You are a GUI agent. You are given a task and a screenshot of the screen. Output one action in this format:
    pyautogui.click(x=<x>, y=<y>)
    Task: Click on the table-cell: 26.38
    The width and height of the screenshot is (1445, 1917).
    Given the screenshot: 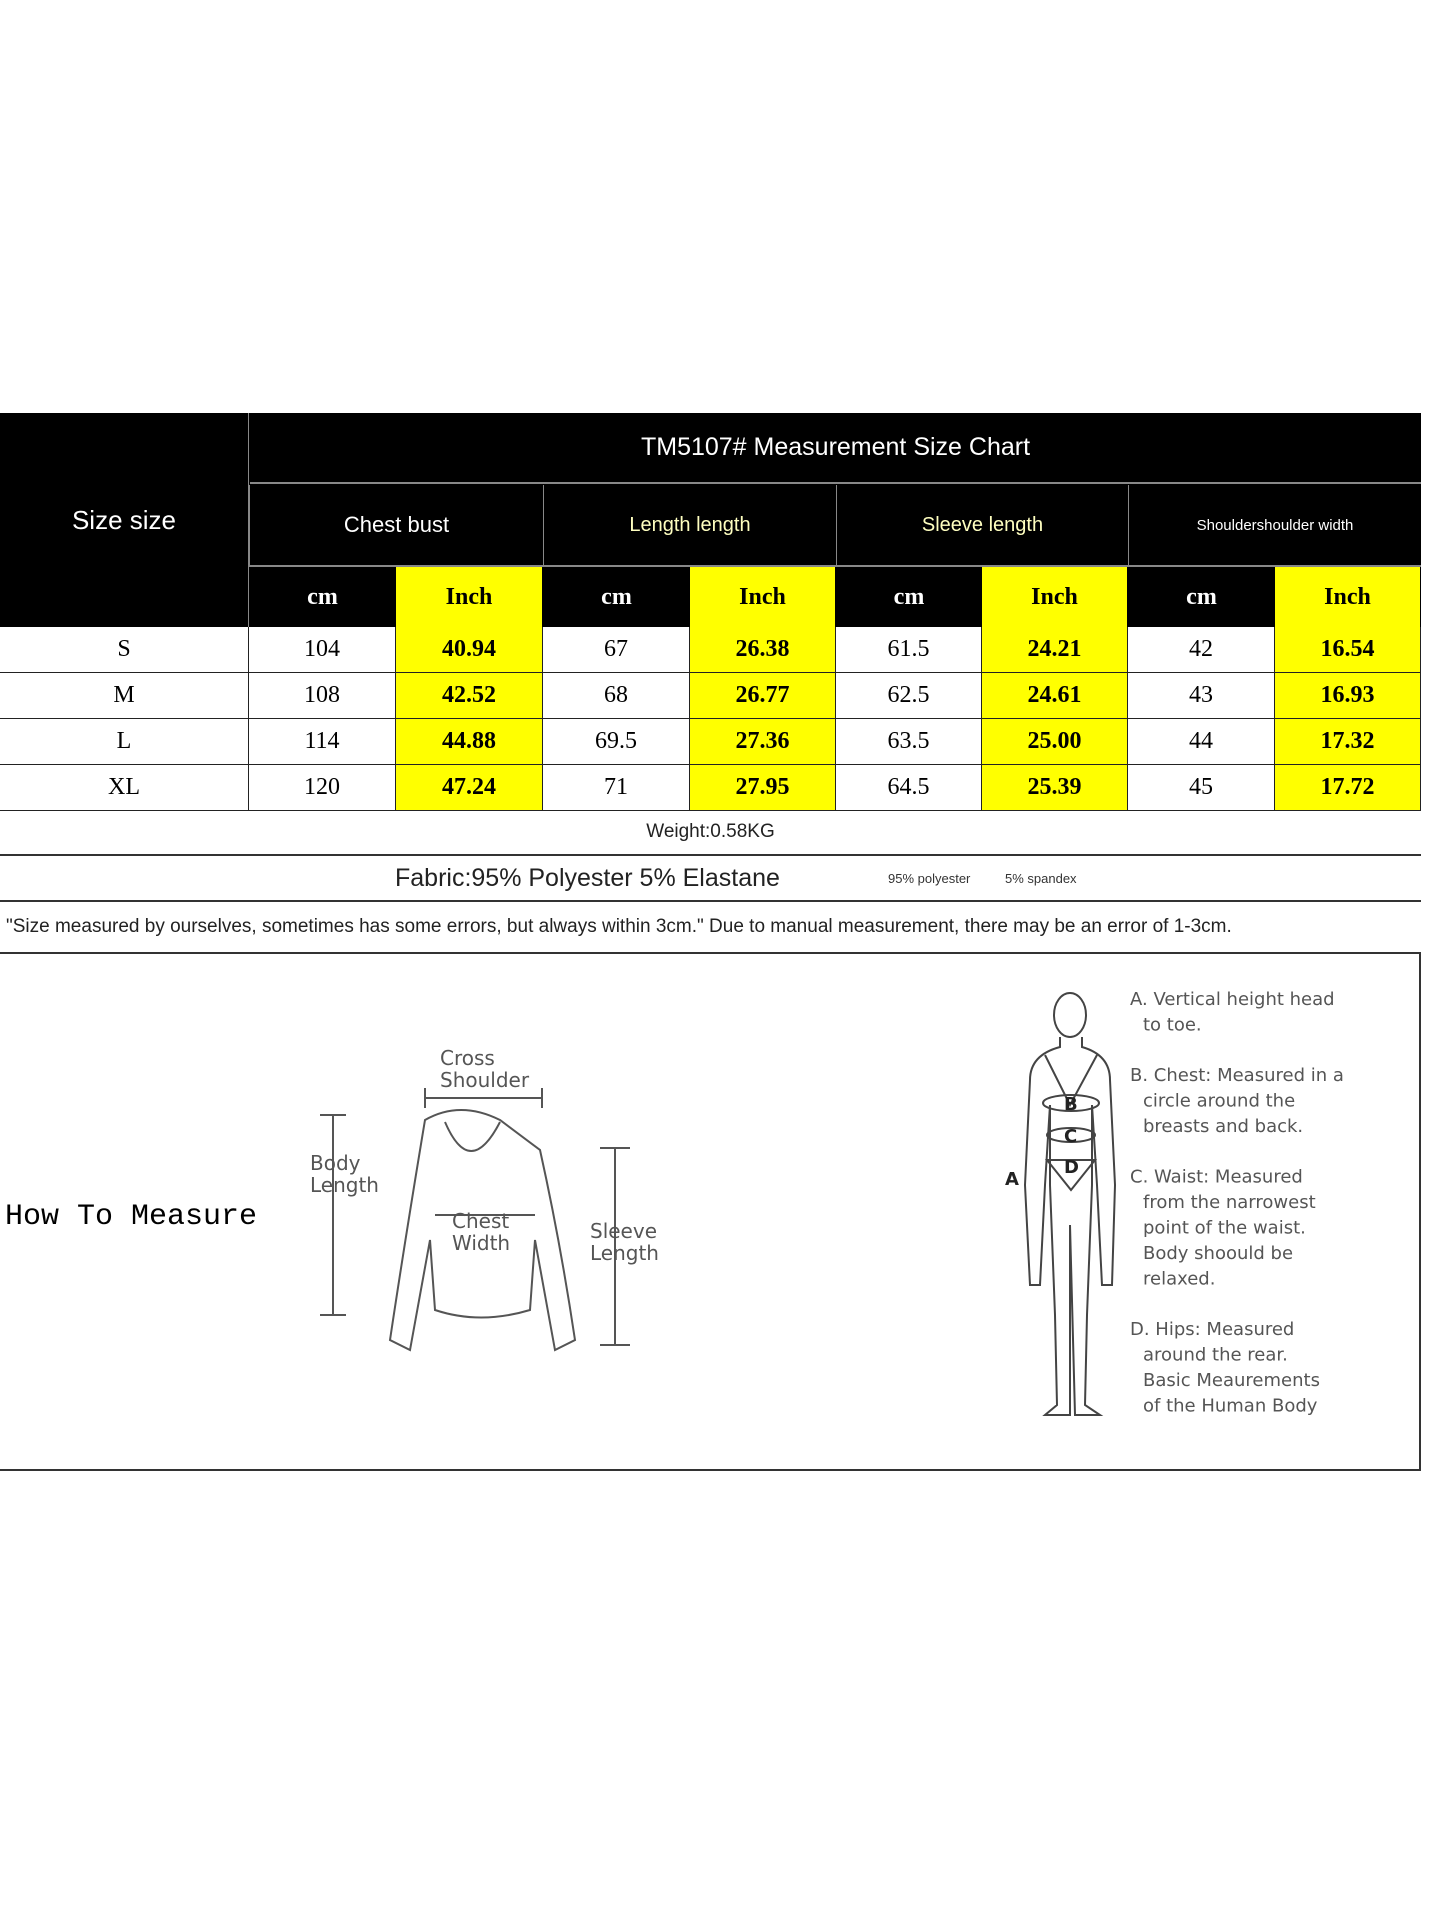 What is the action you would take?
    pyautogui.click(x=763, y=650)
    